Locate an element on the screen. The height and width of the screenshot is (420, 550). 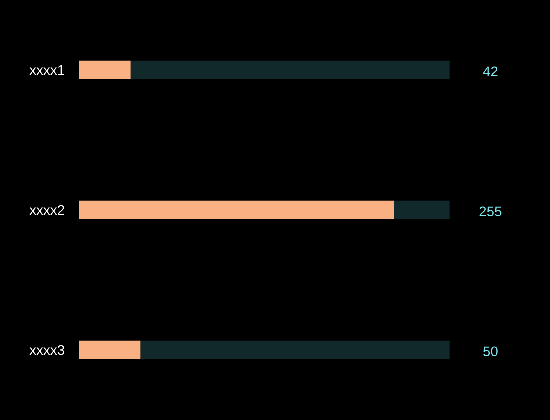
y-tick-label: xxxx2 is located at coordinates (47, 210).